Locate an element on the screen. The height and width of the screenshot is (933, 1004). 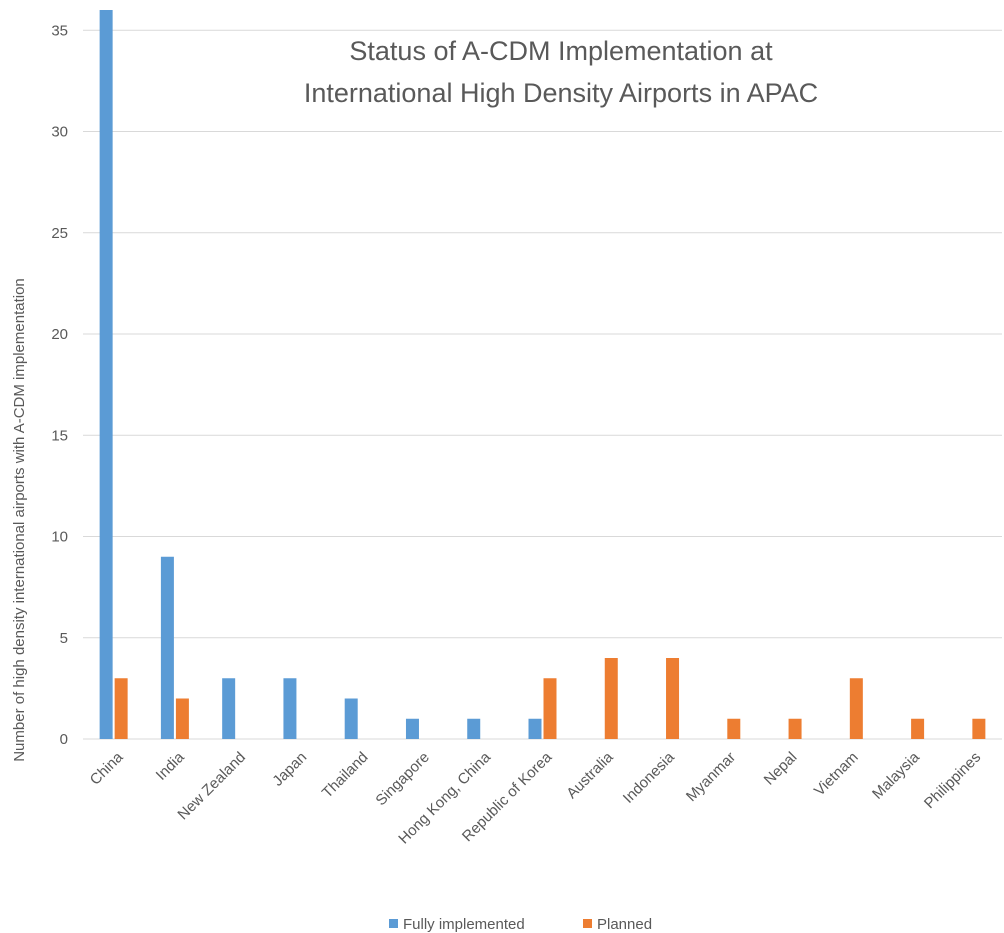
x-category-label: Philippines is located at coordinates (952, 780).